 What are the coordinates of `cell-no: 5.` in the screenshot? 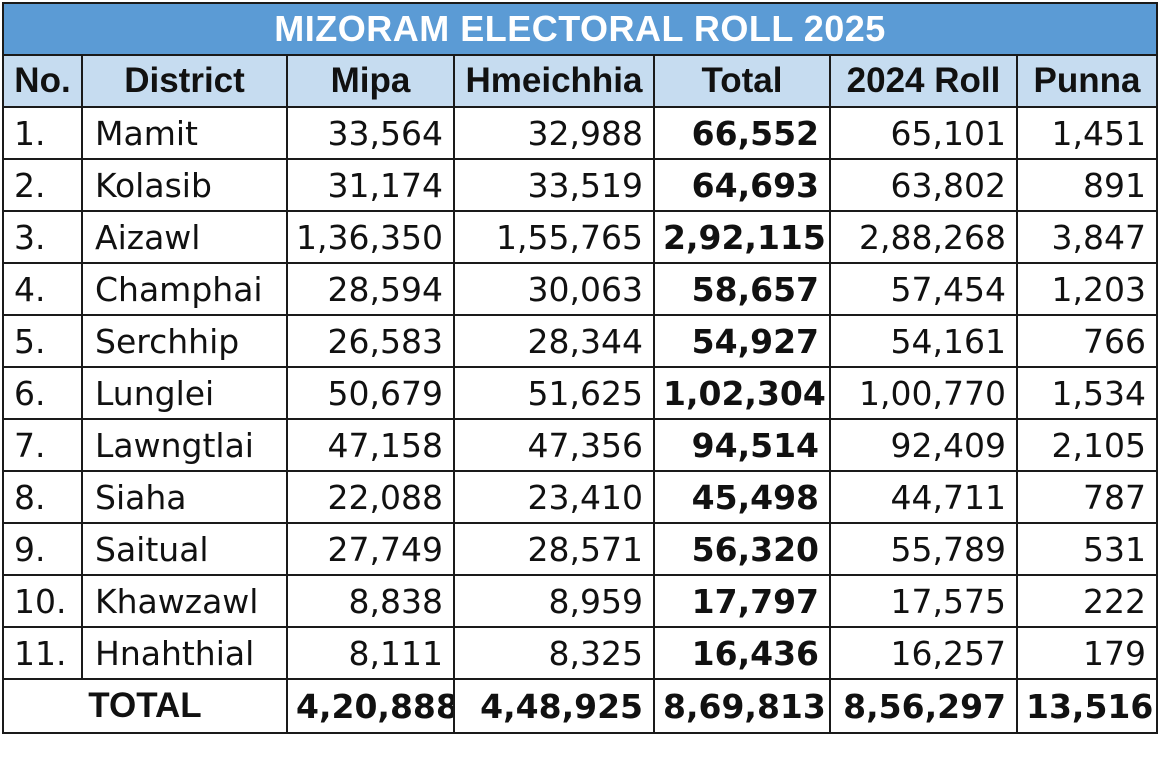 It's located at (42, 341).